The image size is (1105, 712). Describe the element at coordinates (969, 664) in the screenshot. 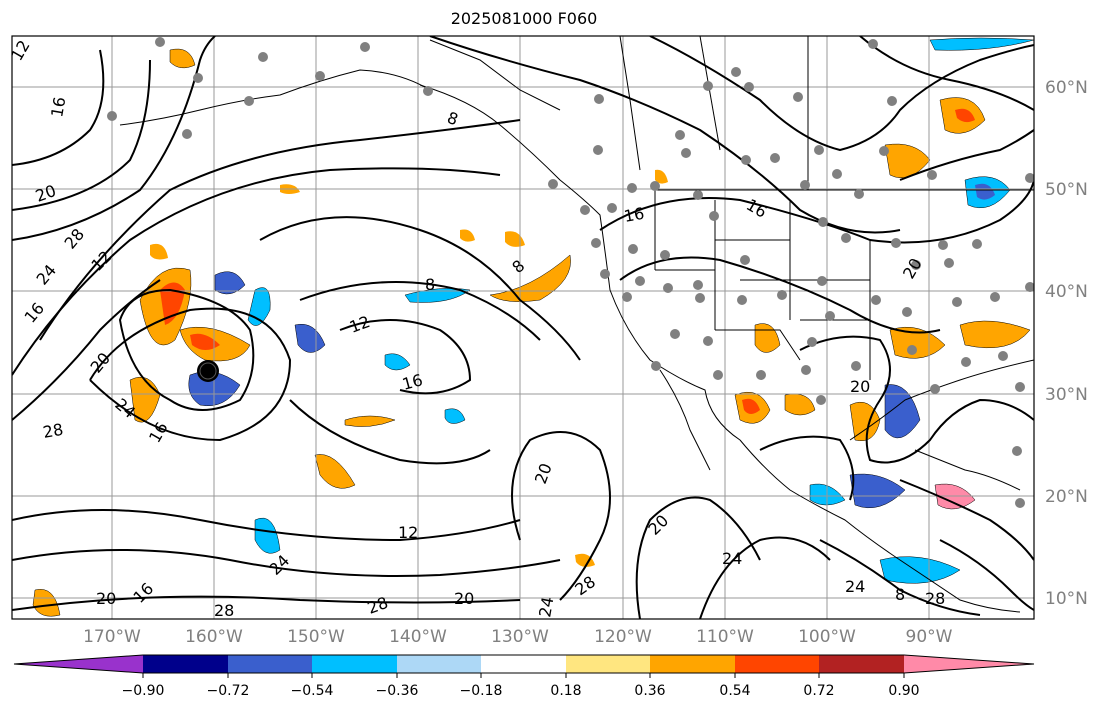

I see `colorbar-extend-max` at that location.